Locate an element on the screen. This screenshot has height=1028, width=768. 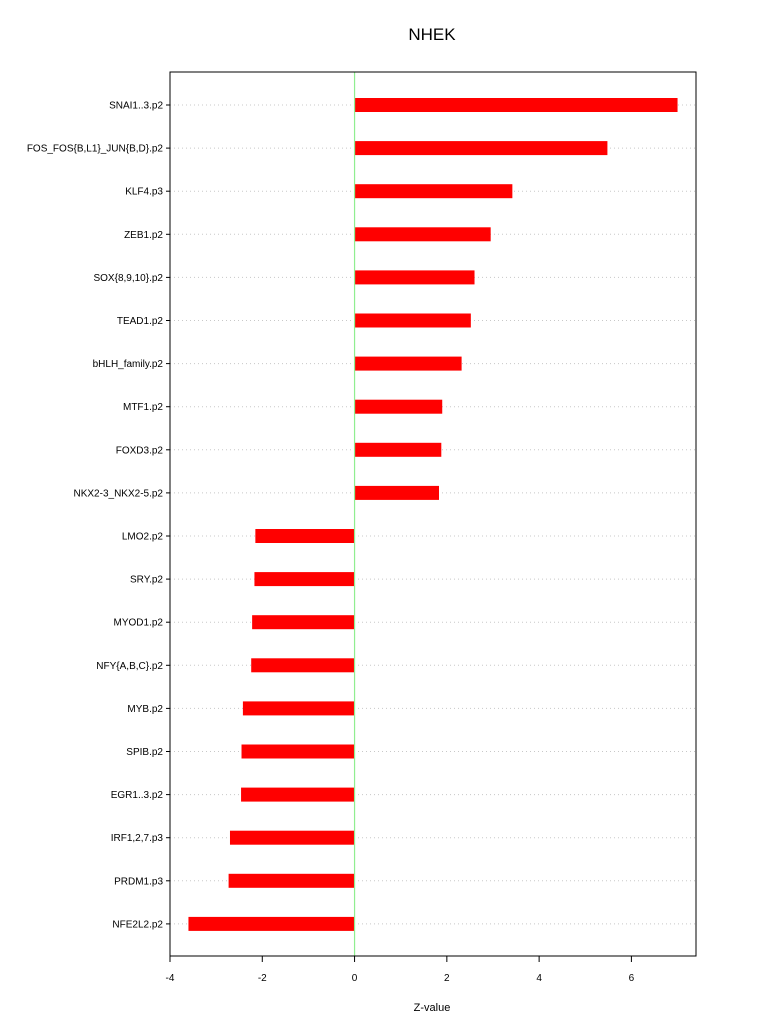
category-label: FOS_FOS{B,L1}_JUN{B,D}.p2 is located at coordinates (95, 149).